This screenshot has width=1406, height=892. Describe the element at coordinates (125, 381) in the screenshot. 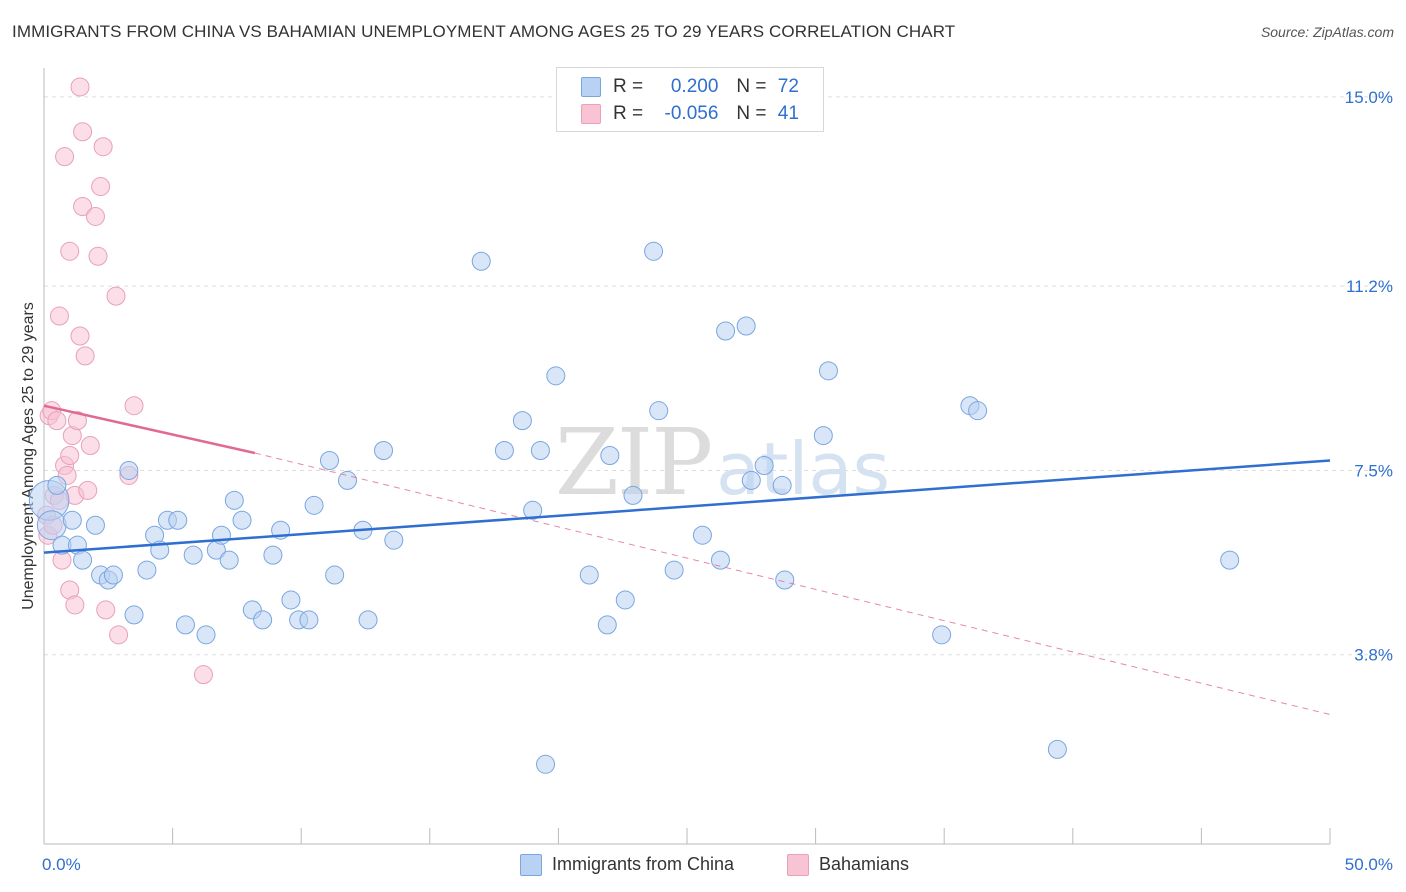

I see `bahamians-points` at that location.